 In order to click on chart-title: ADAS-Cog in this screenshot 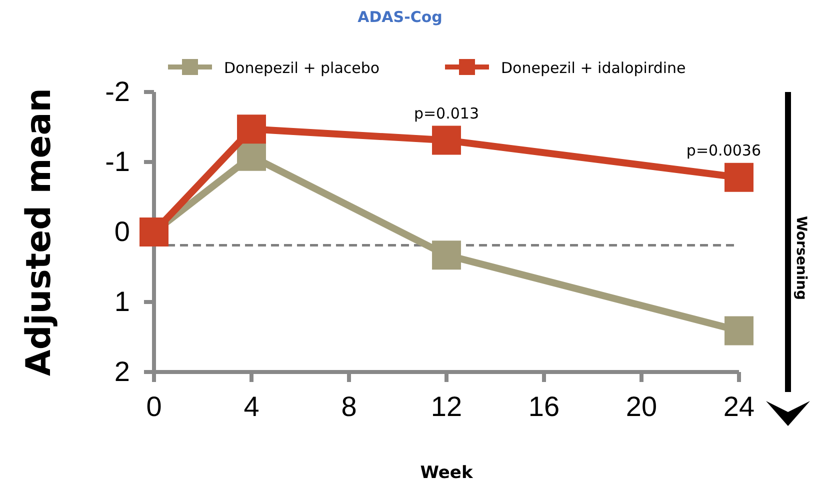, I will do `click(400, 17)`.